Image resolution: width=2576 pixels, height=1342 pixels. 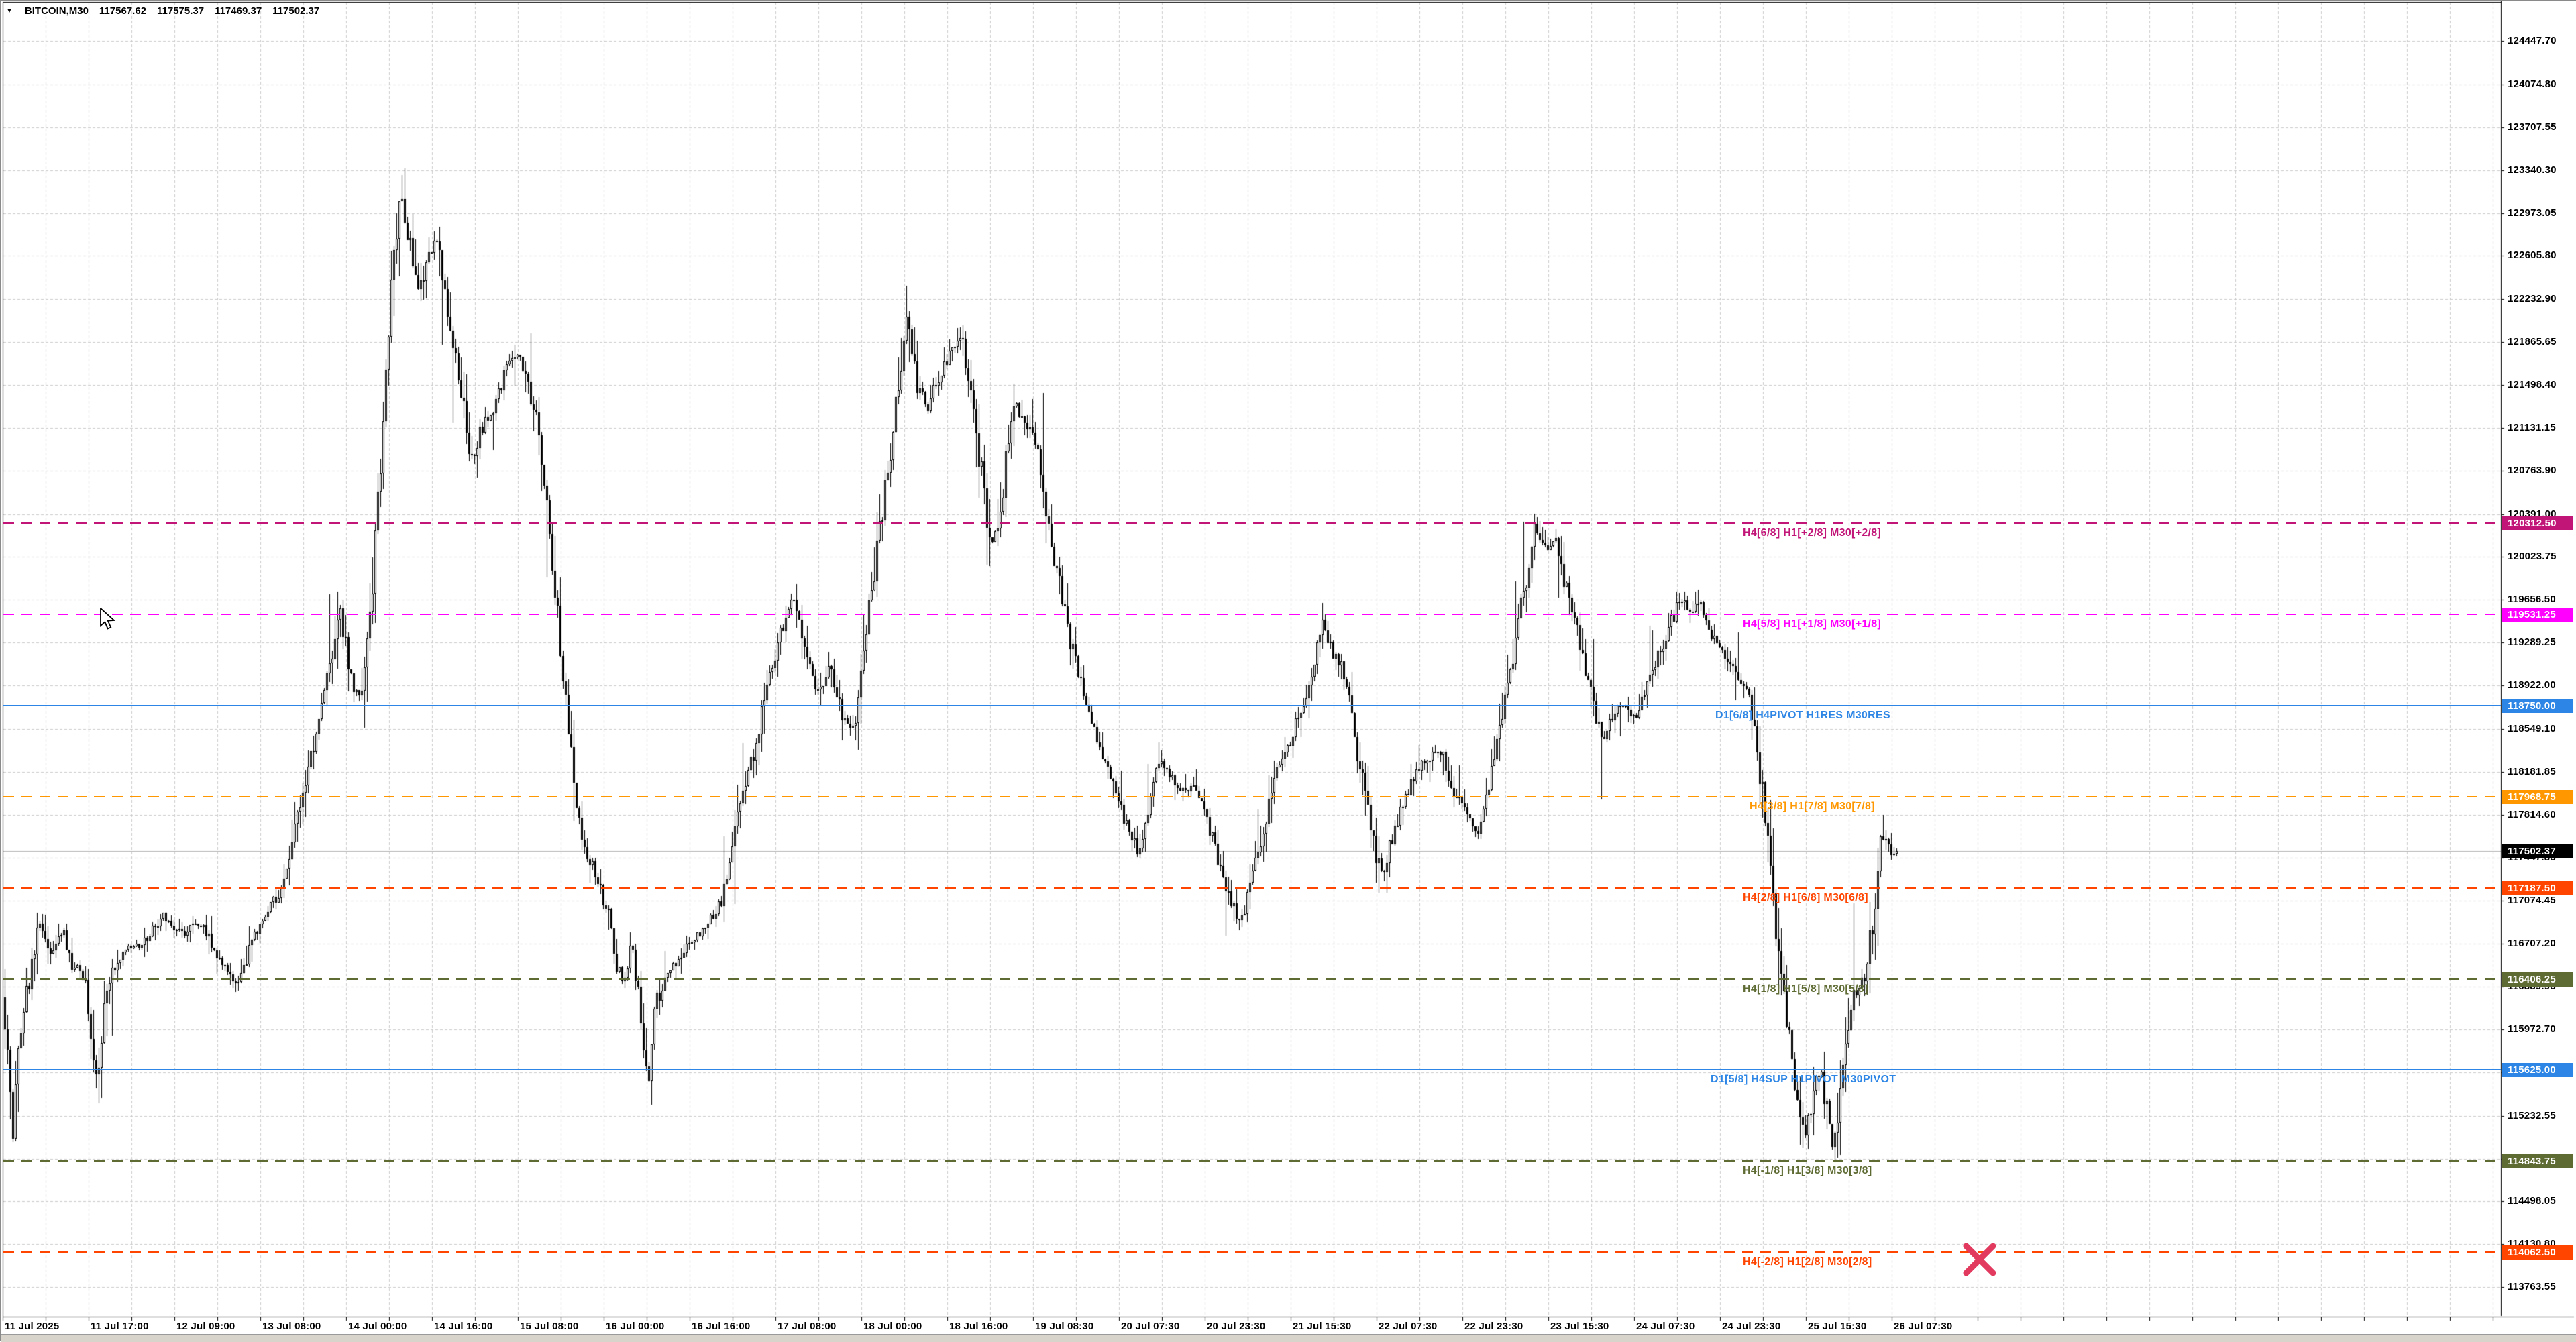 I want to click on time-axis-label: 20 Jul 07:30, so click(x=1150, y=1326).